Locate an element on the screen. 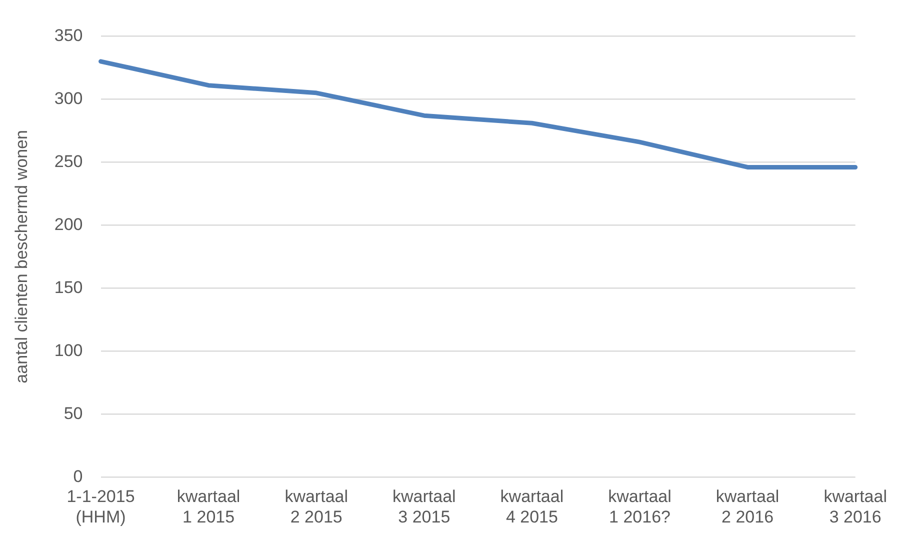  x-tick-label: kwartaal 3 2016 is located at coordinates (856, 506).